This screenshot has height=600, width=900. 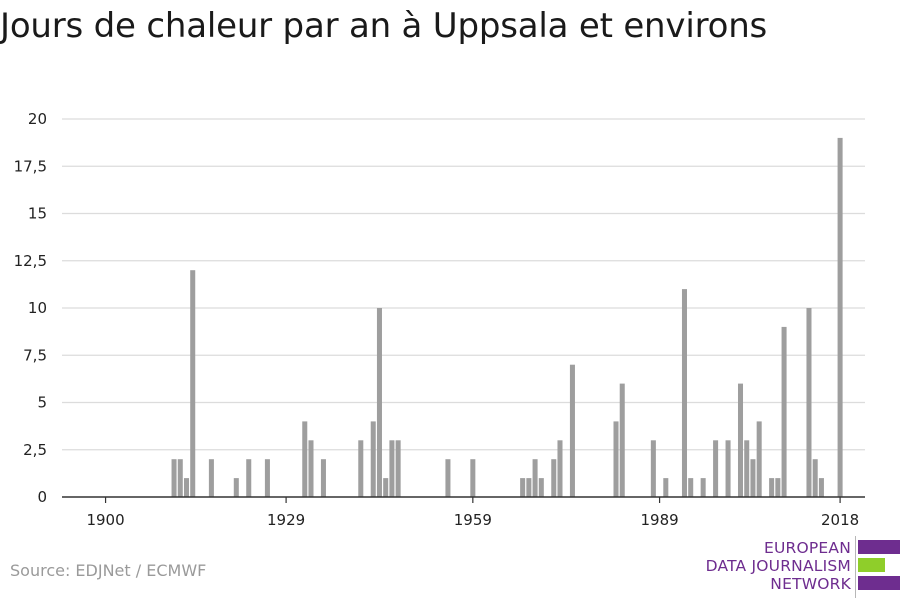 What do you see at coordinates (807, 548) in the screenshot?
I see `logo-text-line1: EUROPEAN` at bounding box center [807, 548].